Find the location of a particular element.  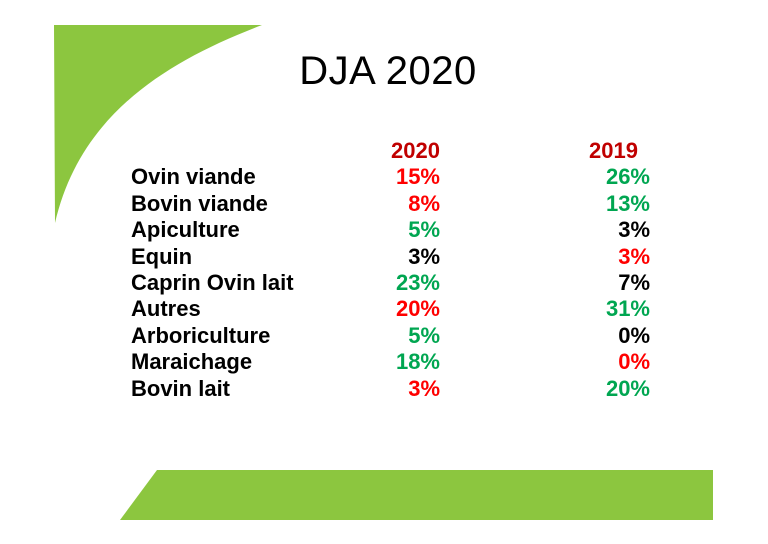

value-2020: 15% is located at coordinates (417, 177).